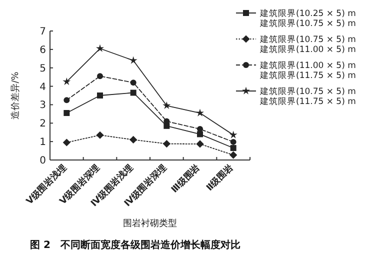  I want to click on y-tick-label: 1, so click(43, 142).